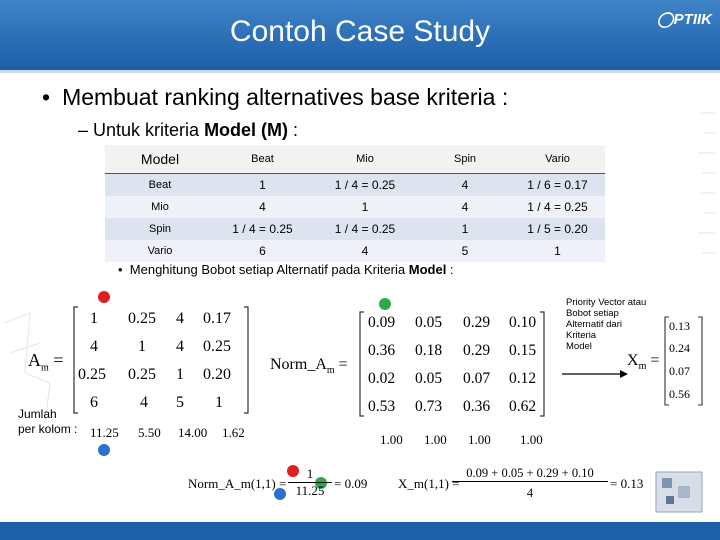 The height and width of the screenshot is (540, 720). Describe the element at coordinates (355, 251) in the screenshot. I see `table-row: Vario 6 4 5 1` at that location.